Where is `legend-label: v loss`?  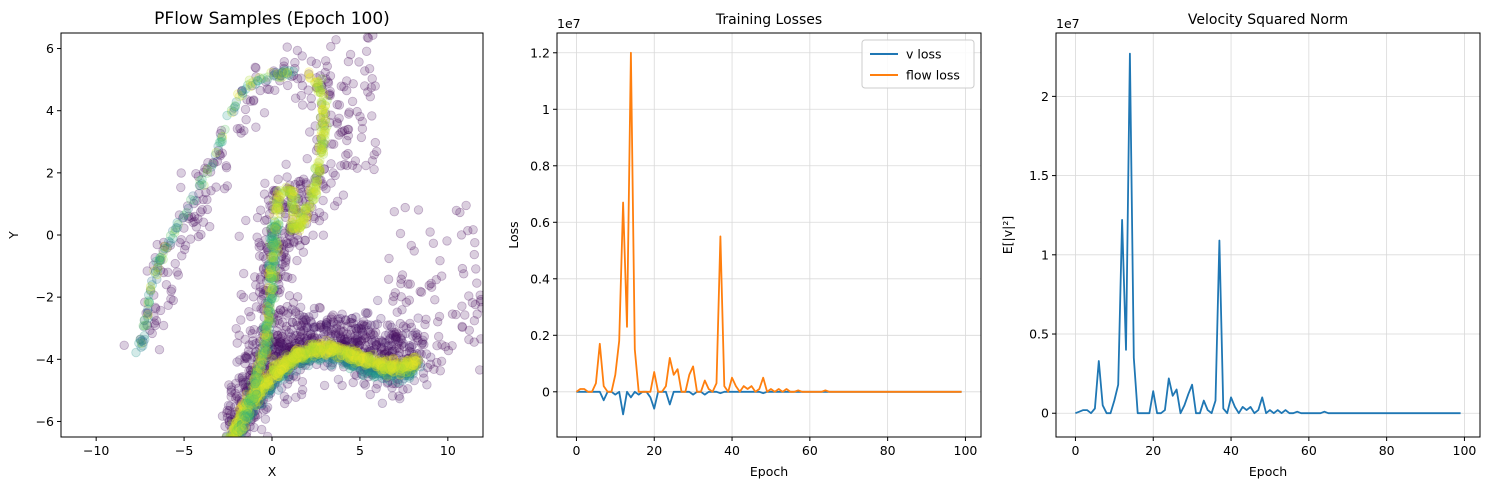
legend-label: v loss is located at coordinates (924, 54).